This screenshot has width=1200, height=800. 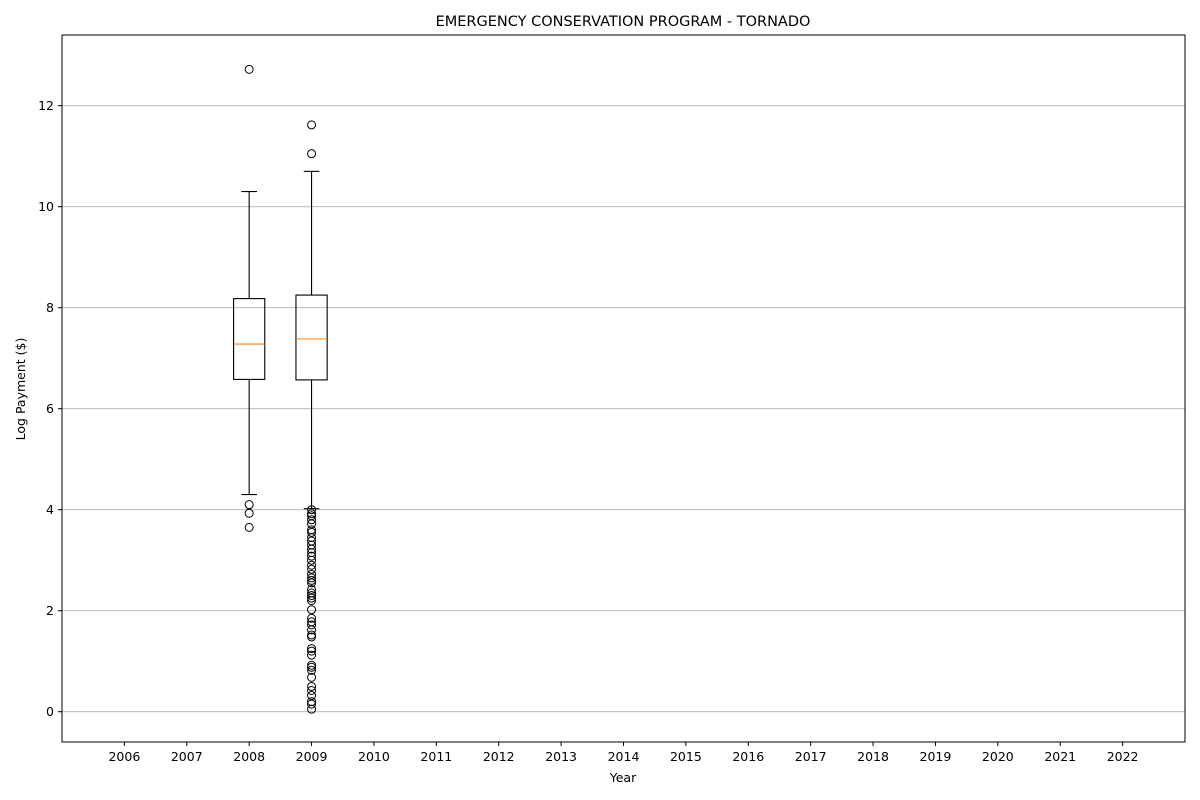 I want to click on x-tick-label: 2018, so click(x=873, y=756).